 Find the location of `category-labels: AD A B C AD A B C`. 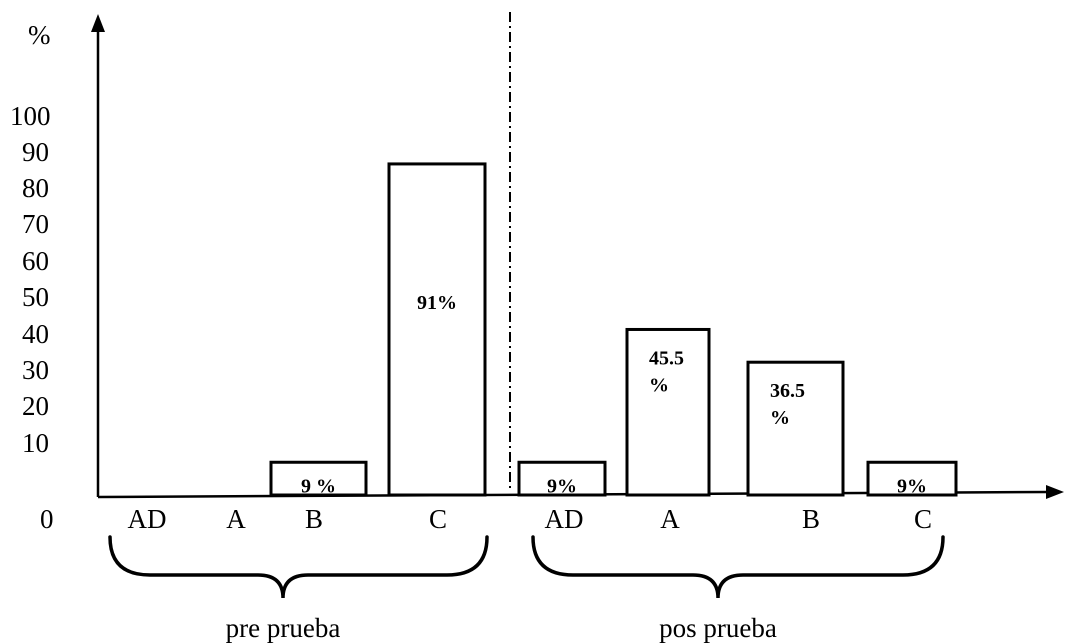

category-labels: AD A B C AD A B C is located at coordinates (530, 519).